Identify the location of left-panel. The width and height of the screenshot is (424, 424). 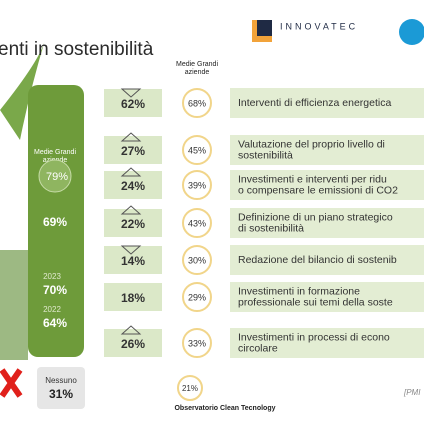
(56, 221).